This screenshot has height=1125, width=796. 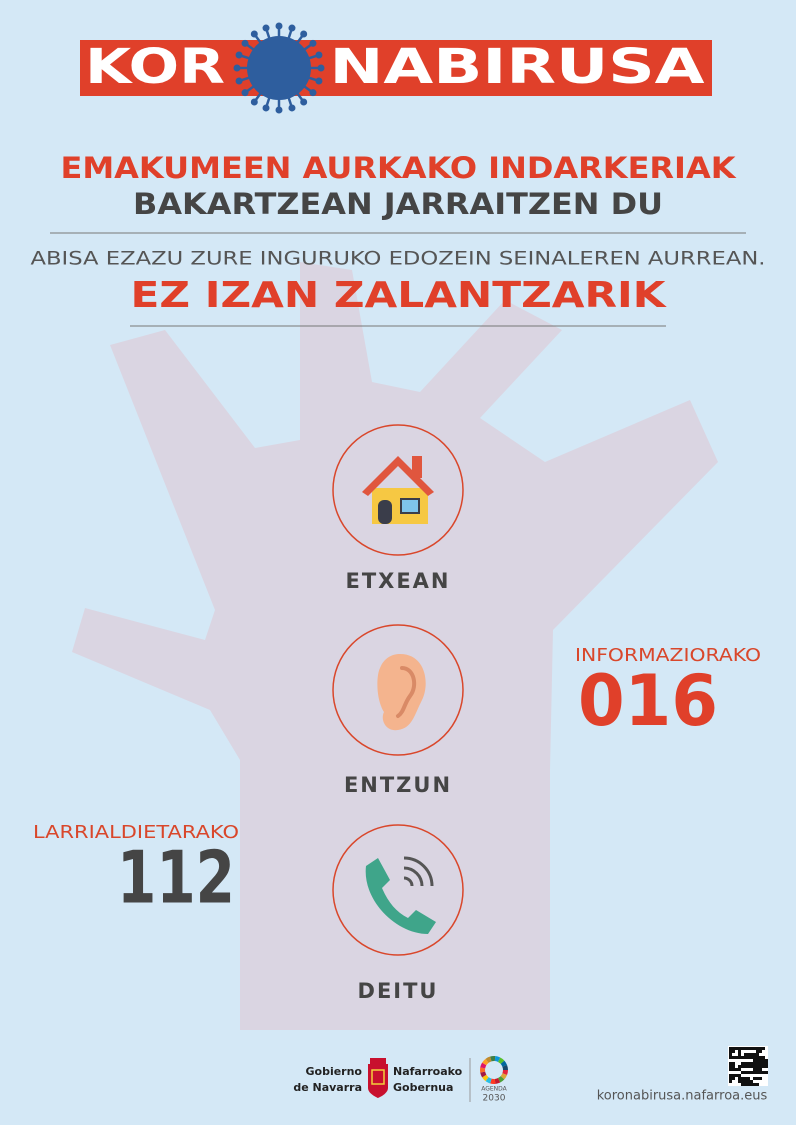 I want to click on phone-icon, so click(x=400, y=895).